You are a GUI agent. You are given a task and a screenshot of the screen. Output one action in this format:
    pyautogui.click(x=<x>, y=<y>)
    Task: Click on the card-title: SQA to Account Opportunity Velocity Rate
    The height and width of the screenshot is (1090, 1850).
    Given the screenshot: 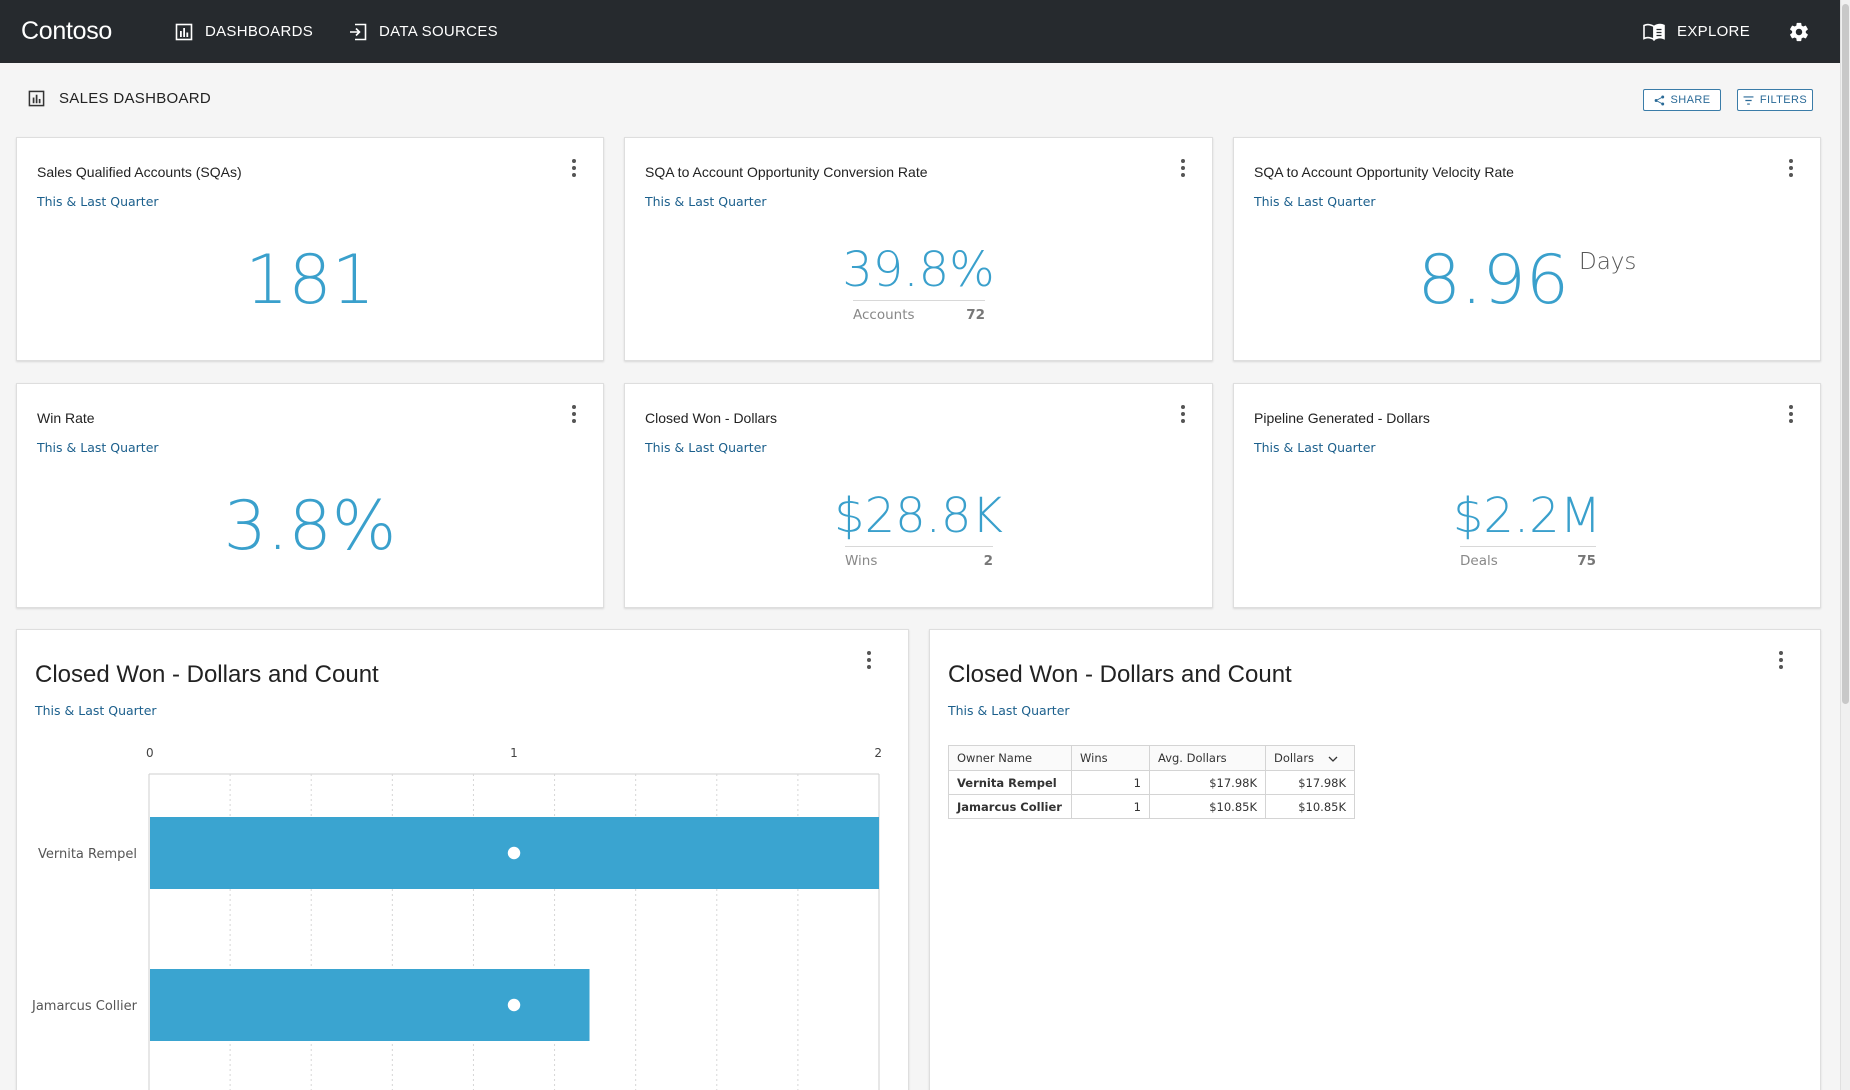 What is the action you would take?
    pyautogui.click(x=1384, y=172)
    